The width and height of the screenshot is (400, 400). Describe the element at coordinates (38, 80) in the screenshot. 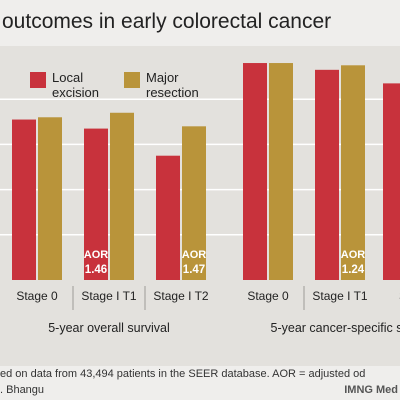

I see `legend-swatch-local-excision` at that location.